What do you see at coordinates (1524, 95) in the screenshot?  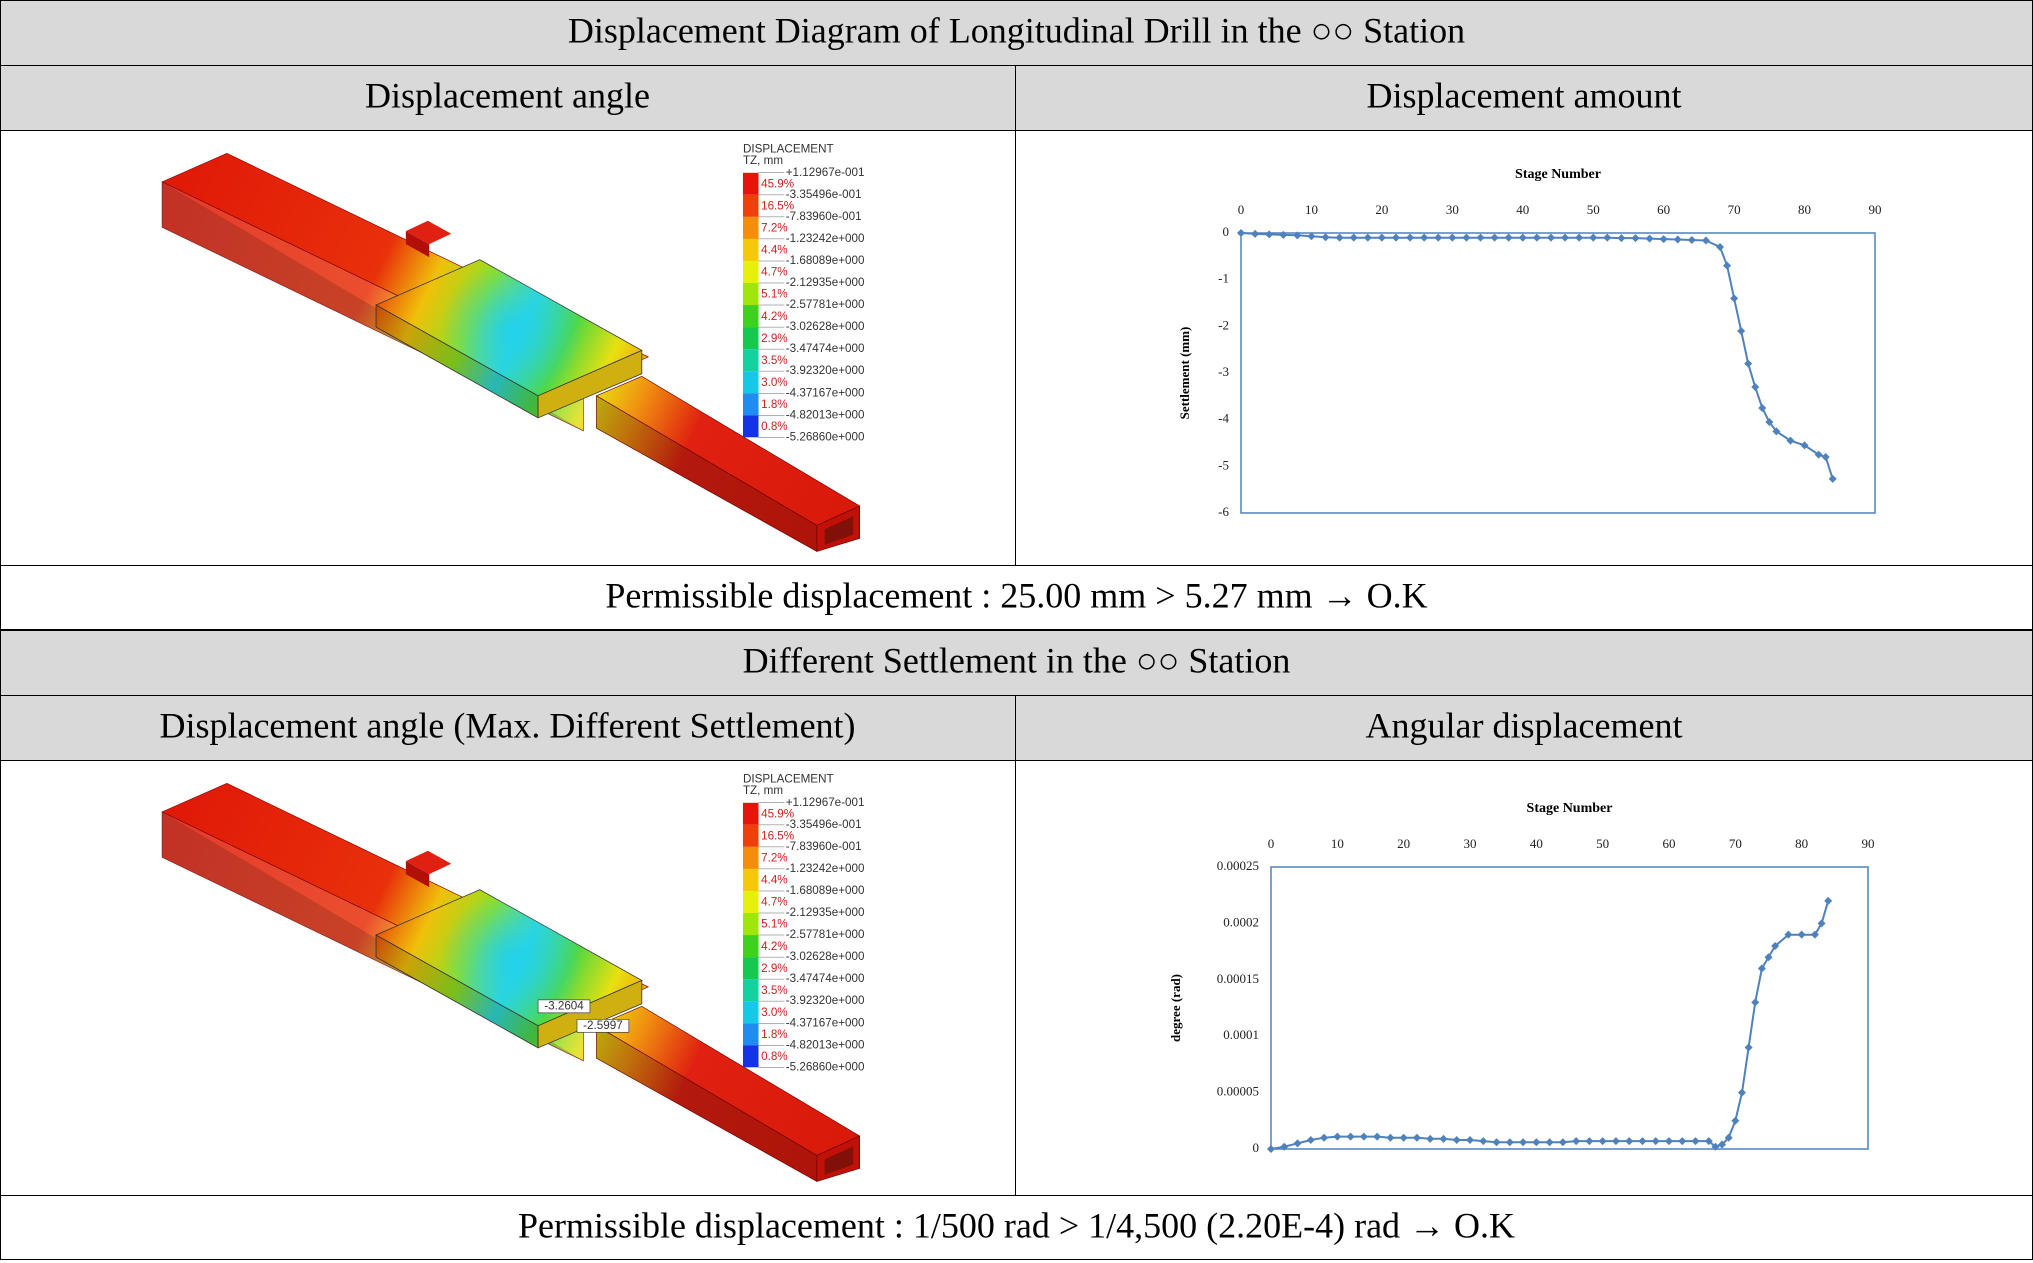 I see `column-header: Displacement amount` at bounding box center [1524, 95].